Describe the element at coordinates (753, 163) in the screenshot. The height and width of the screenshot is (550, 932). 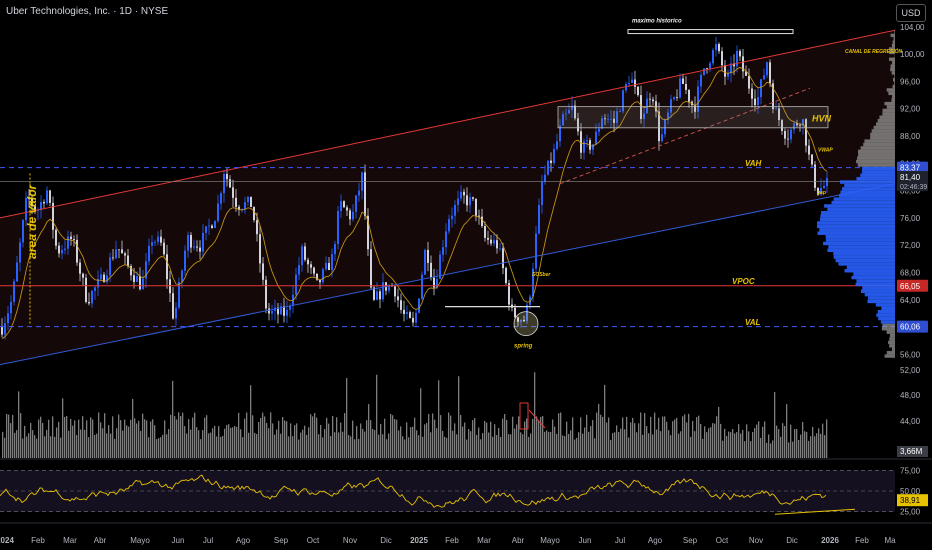
I see `vah-label: VAH` at that location.